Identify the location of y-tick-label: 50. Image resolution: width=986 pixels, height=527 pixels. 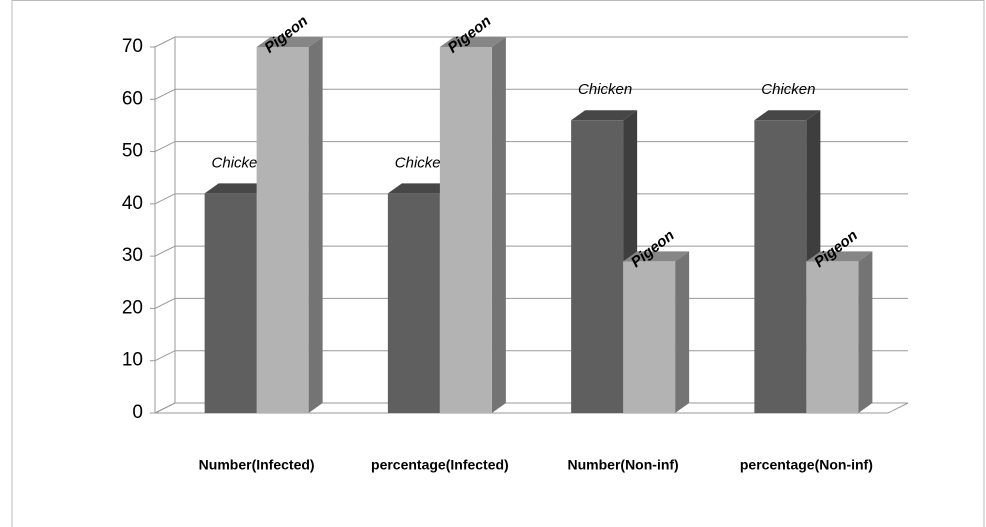
(132, 151).